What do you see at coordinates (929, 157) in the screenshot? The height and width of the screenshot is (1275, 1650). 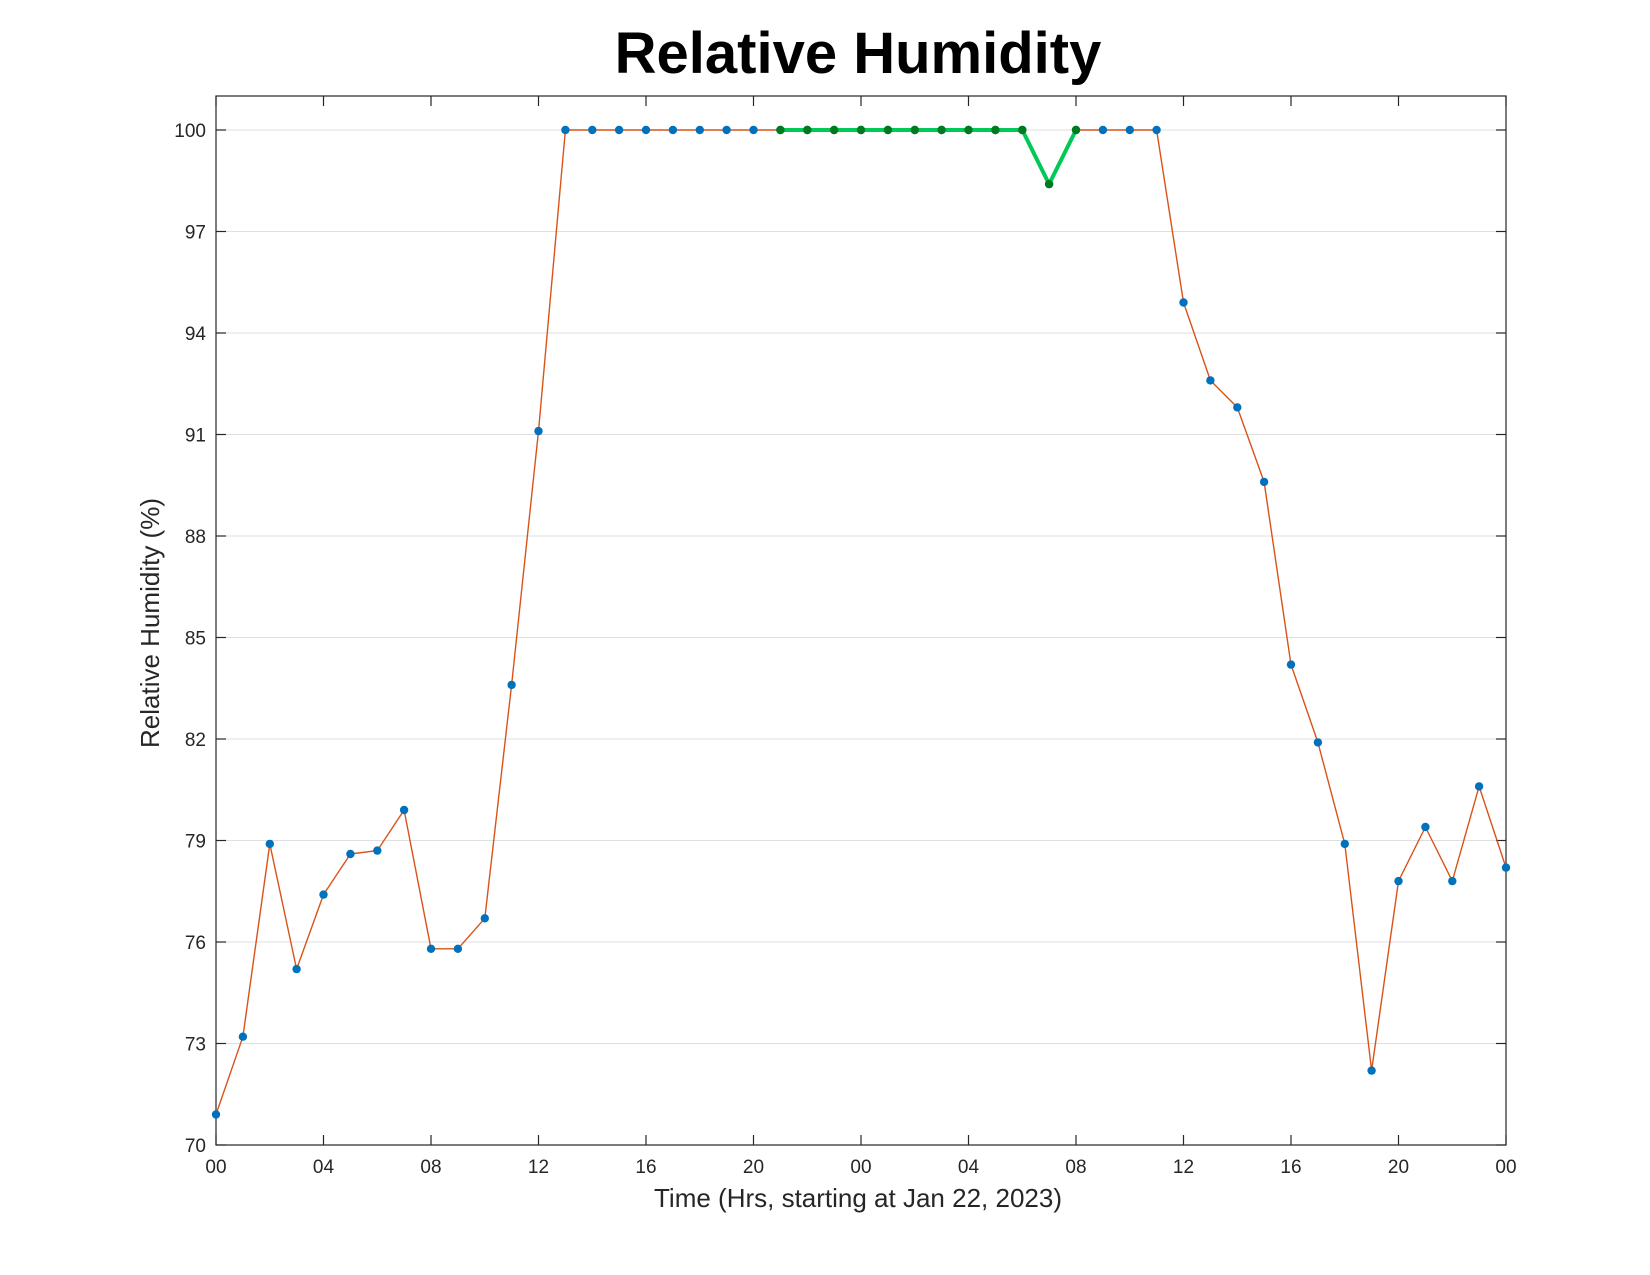 I see `series-line-highlight` at bounding box center [929, 157].